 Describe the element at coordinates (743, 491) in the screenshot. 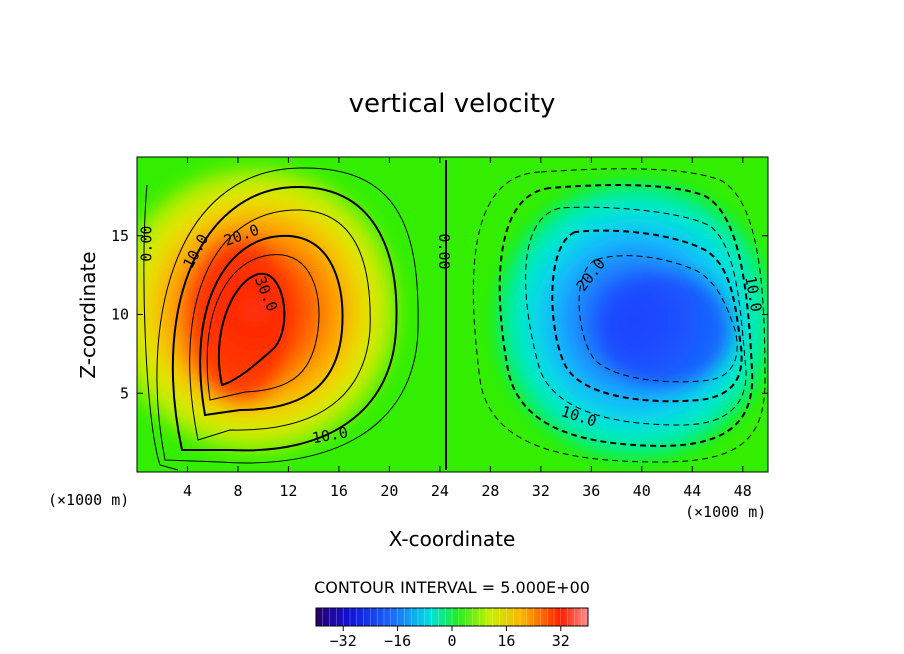

I see `x-tick-label: 48` at that location.